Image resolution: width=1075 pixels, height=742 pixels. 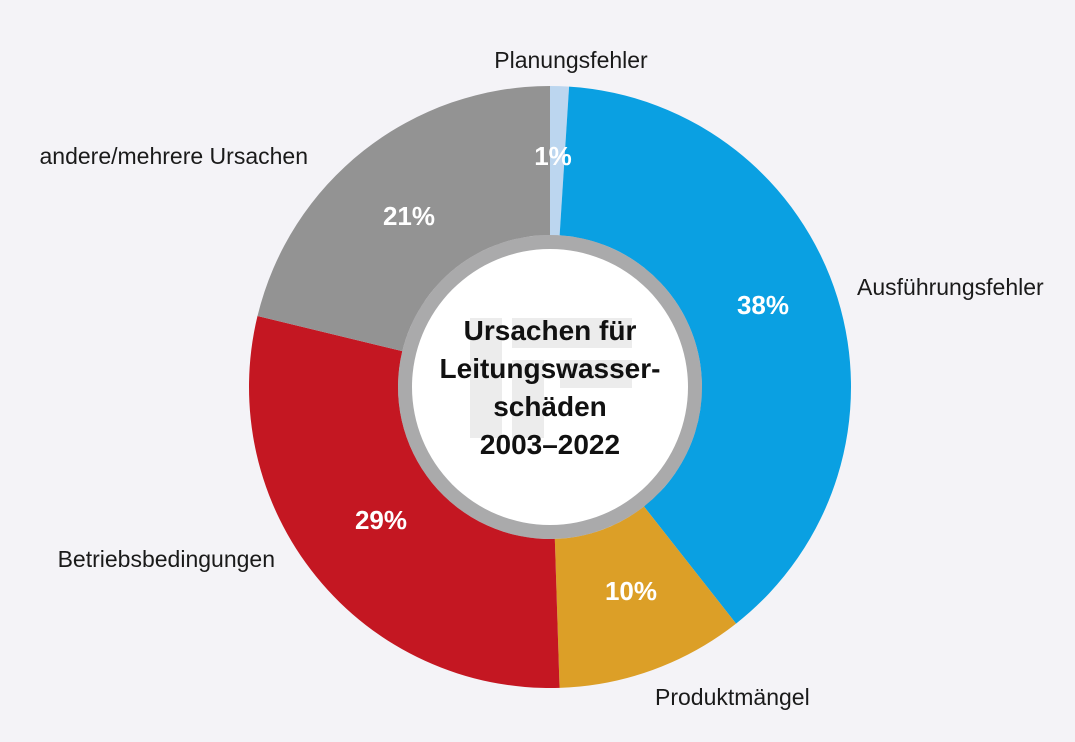 I want to click on slice-produktmängel, so click(x=645, y=597).